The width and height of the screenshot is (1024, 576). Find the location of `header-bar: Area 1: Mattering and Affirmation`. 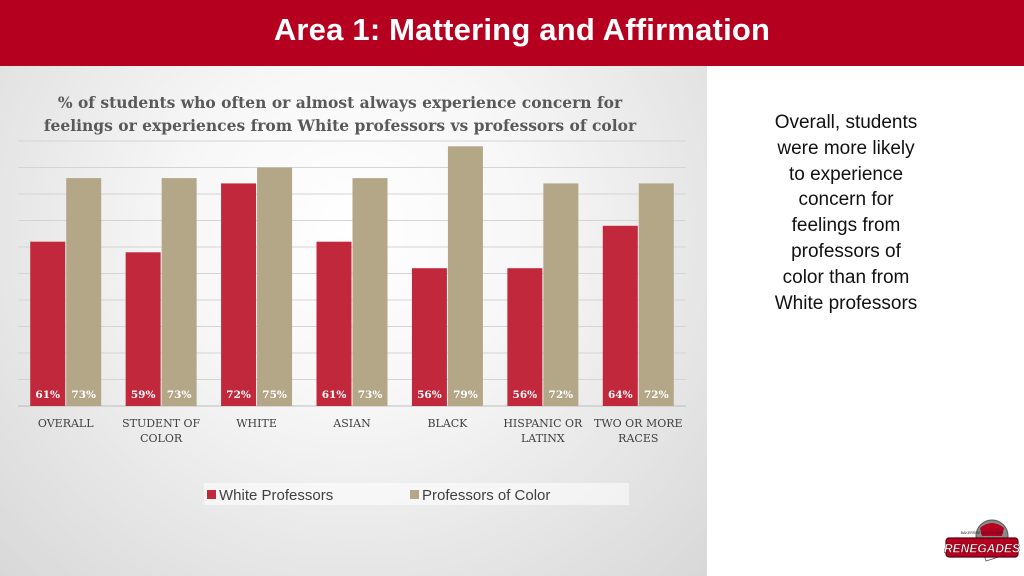

header-bar: Area 1: Mattering and Affirmation is located at coordinates (512, 33).